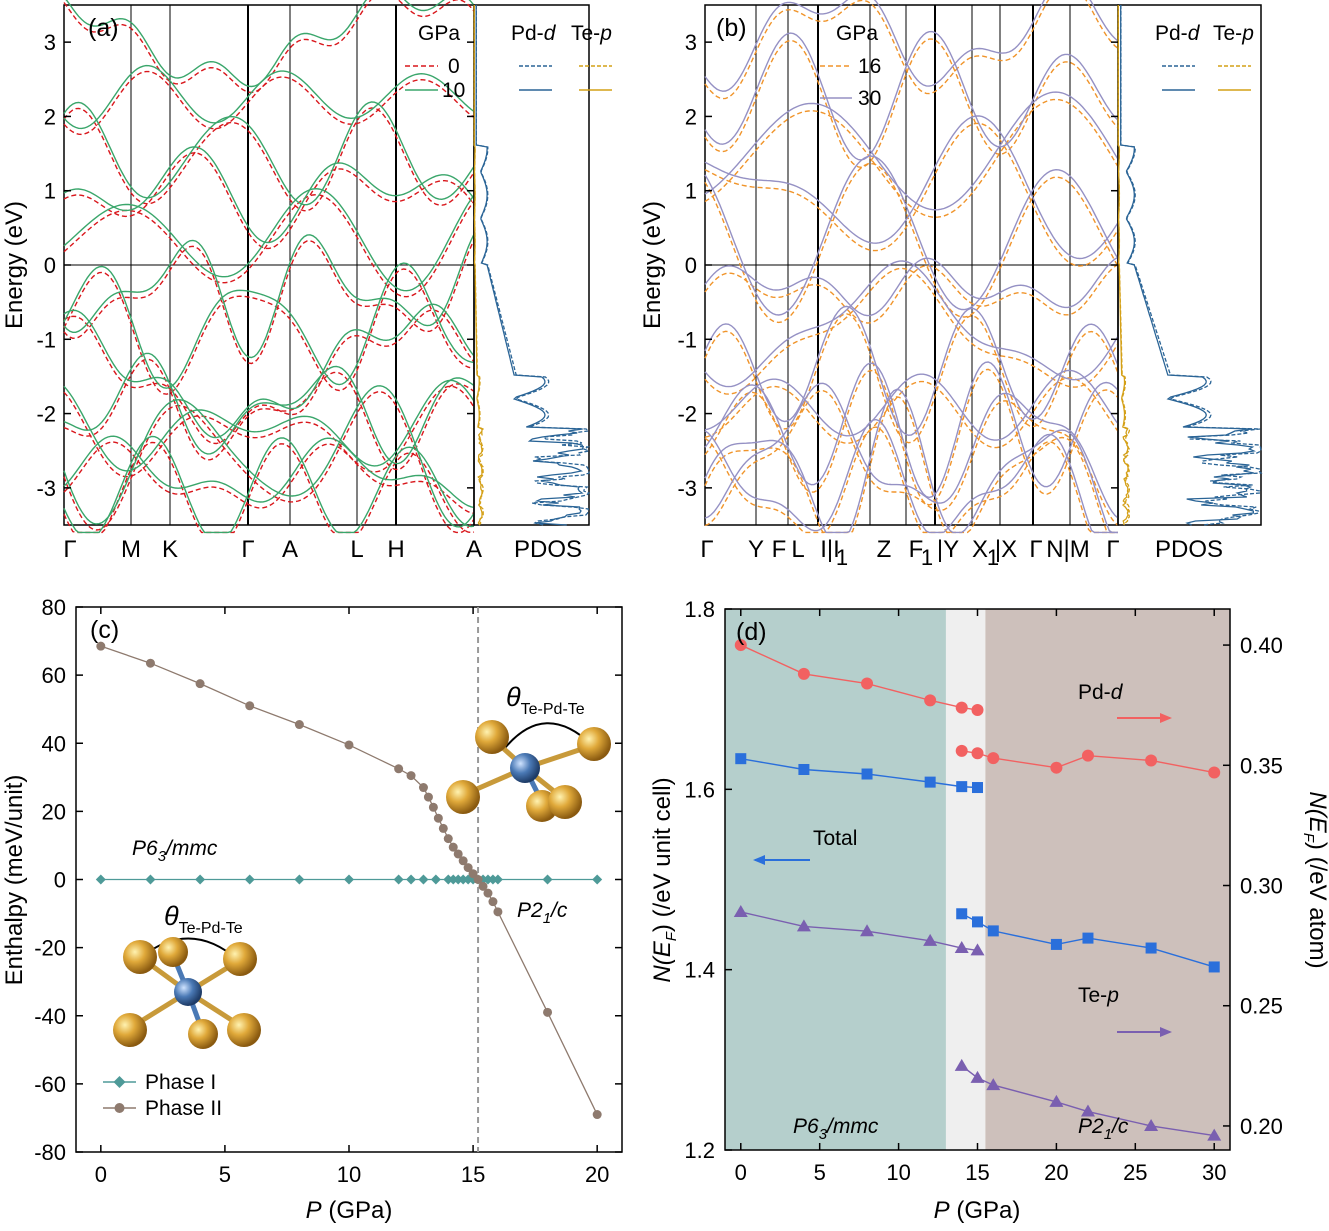  I want to click on panel-c-ylabel: Enthalpy (meV/unit), so click(14, 880).